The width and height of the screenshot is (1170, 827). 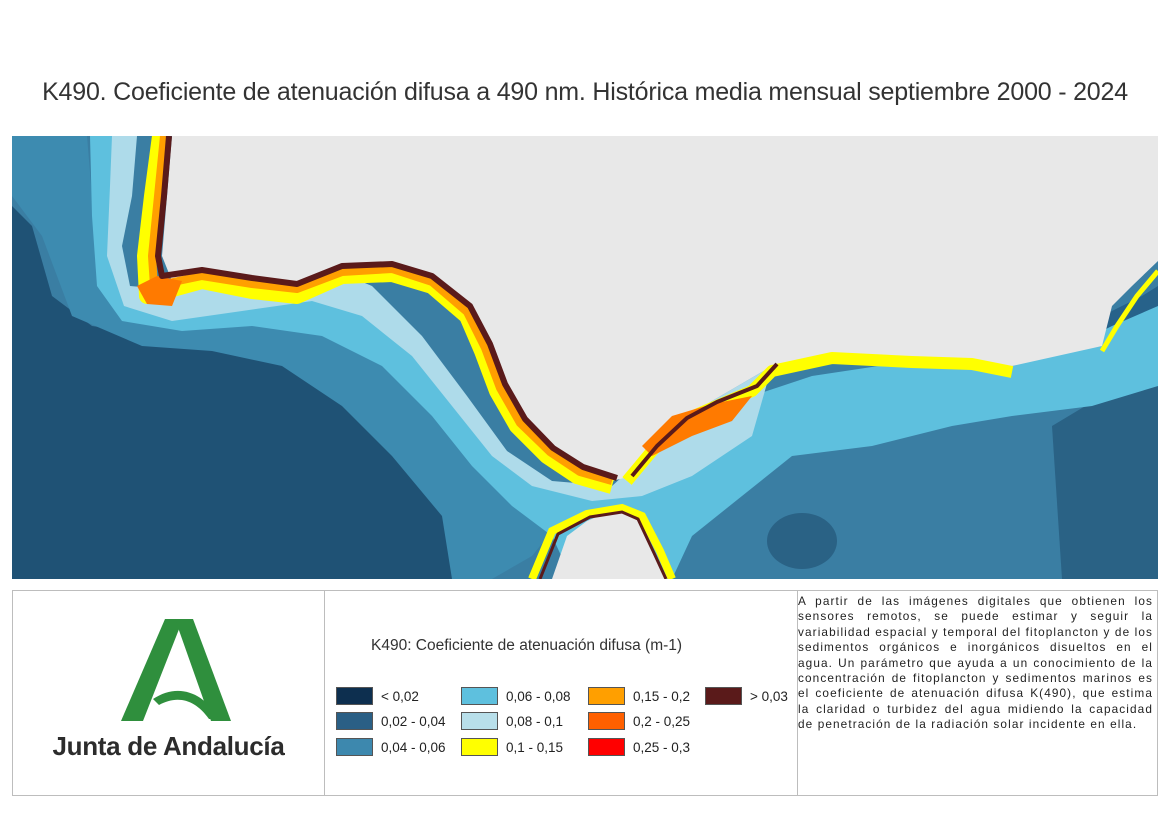 I want to click on legend-label: 0,25 - 0,3, so click(x=662, y=747).